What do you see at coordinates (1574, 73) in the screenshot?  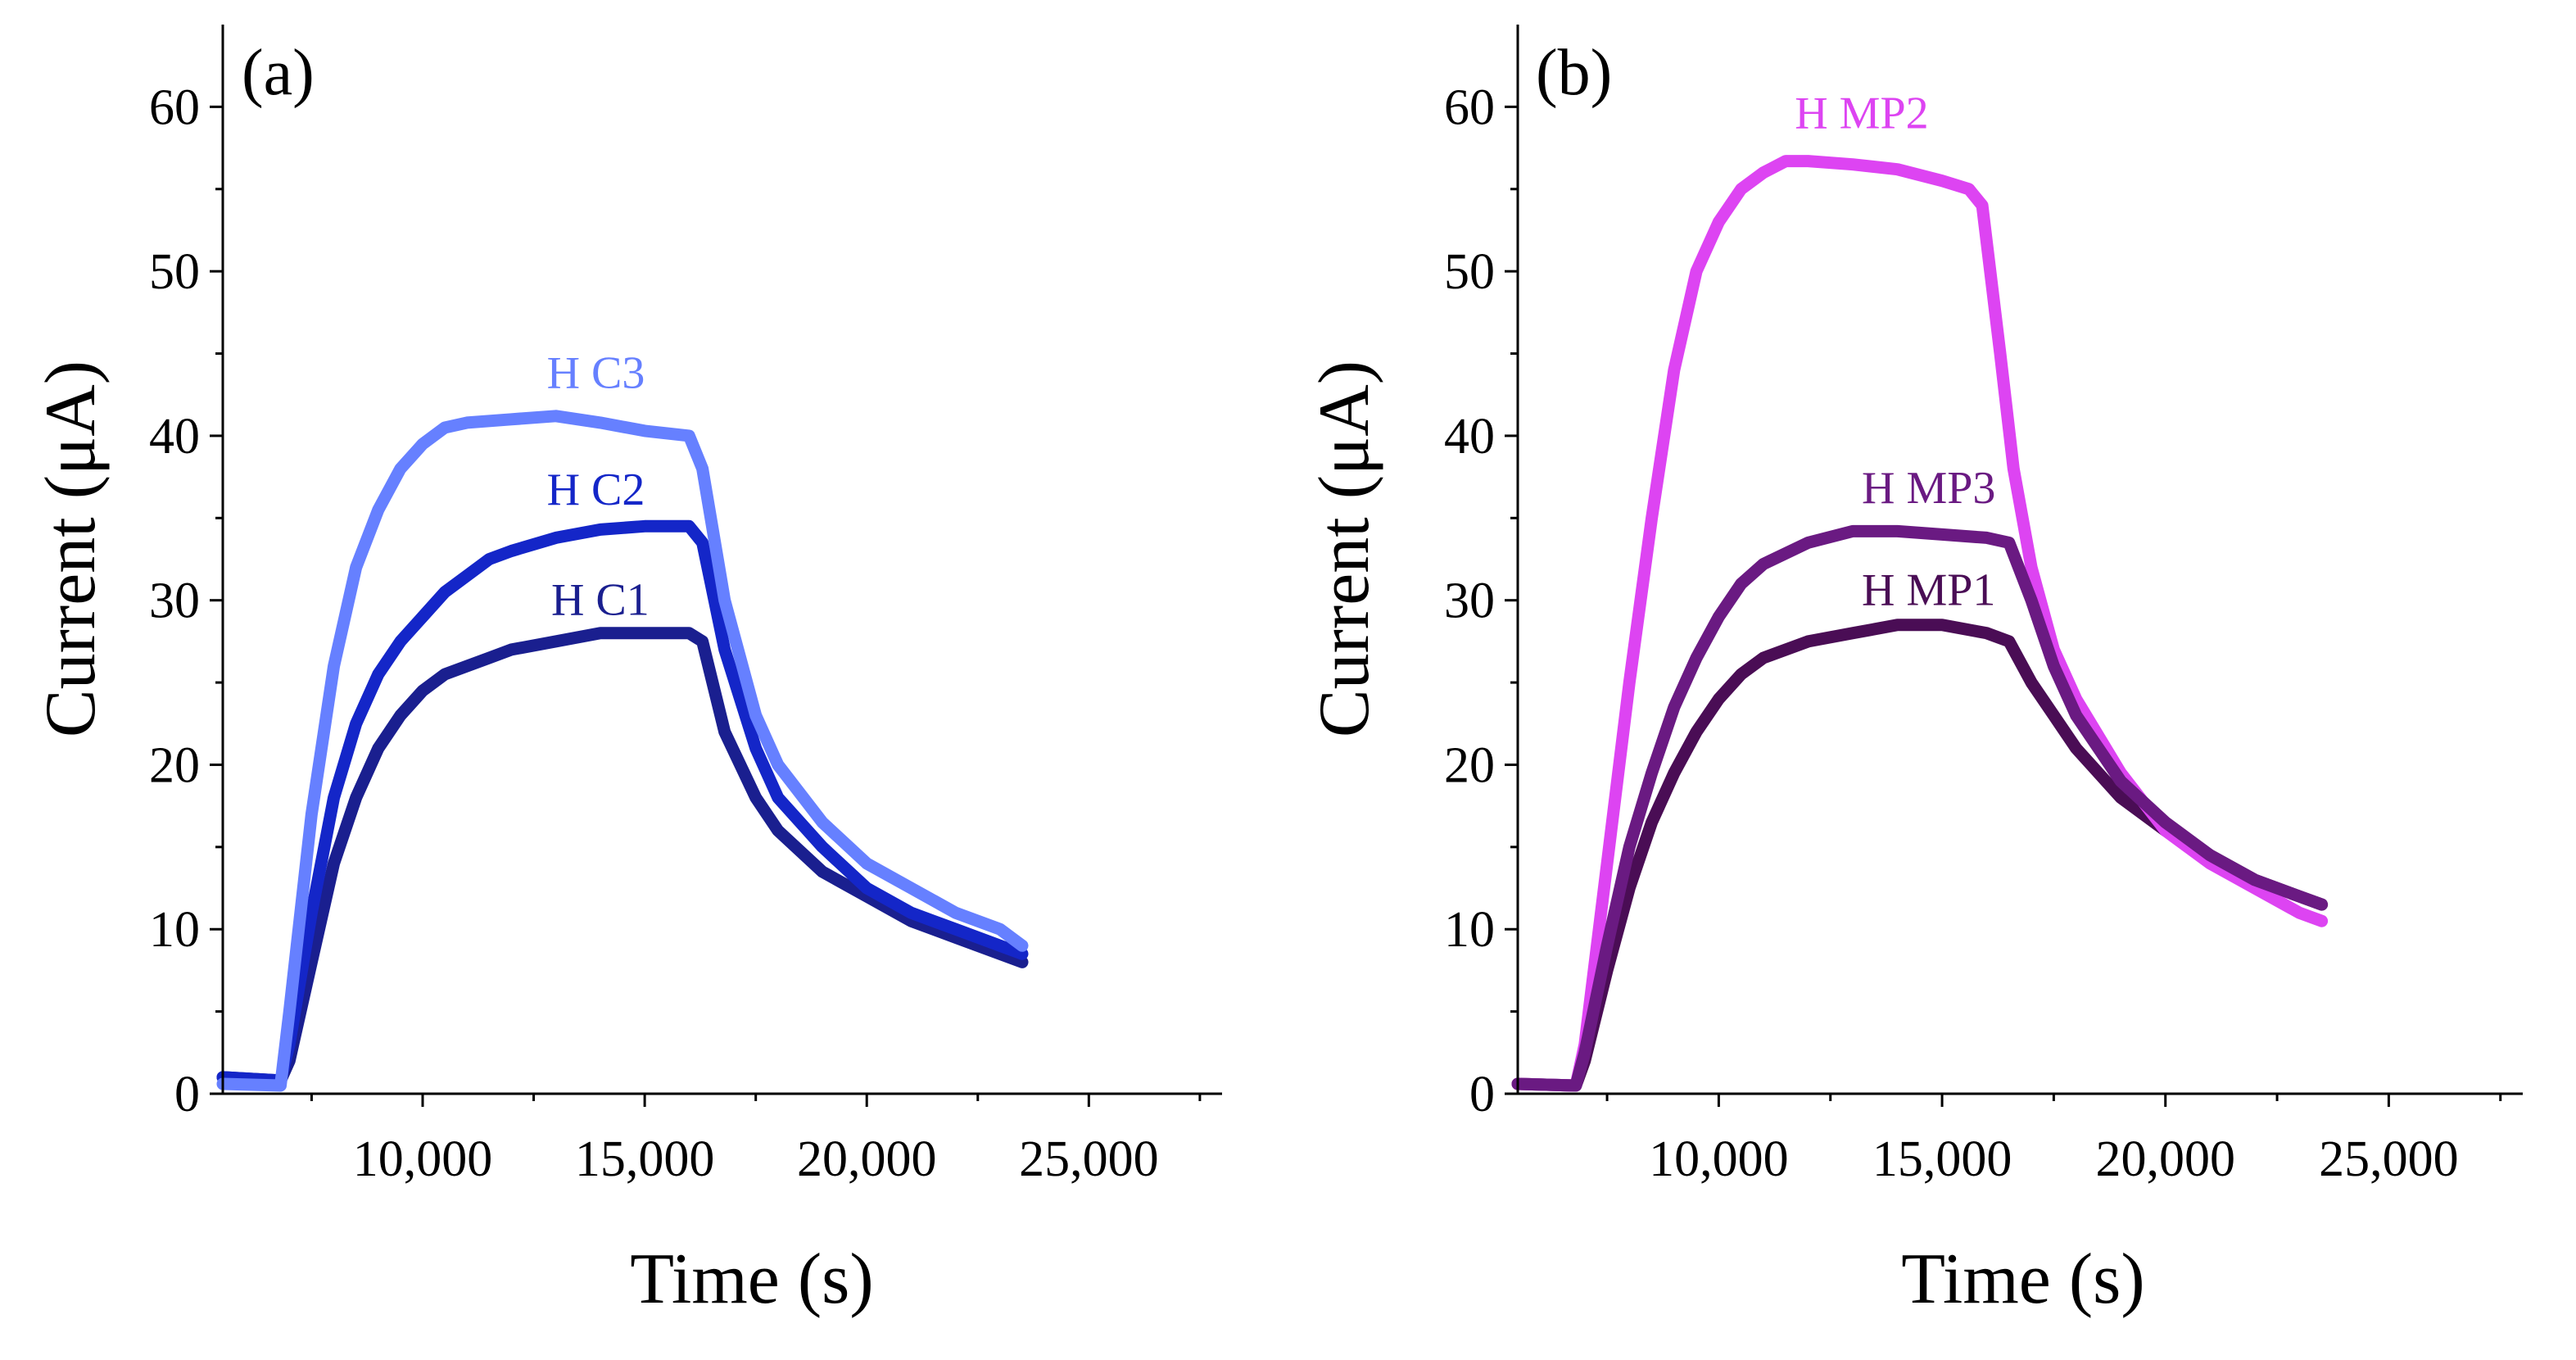 I see `panel-label: (b)` at bounding box center [1574, 73].